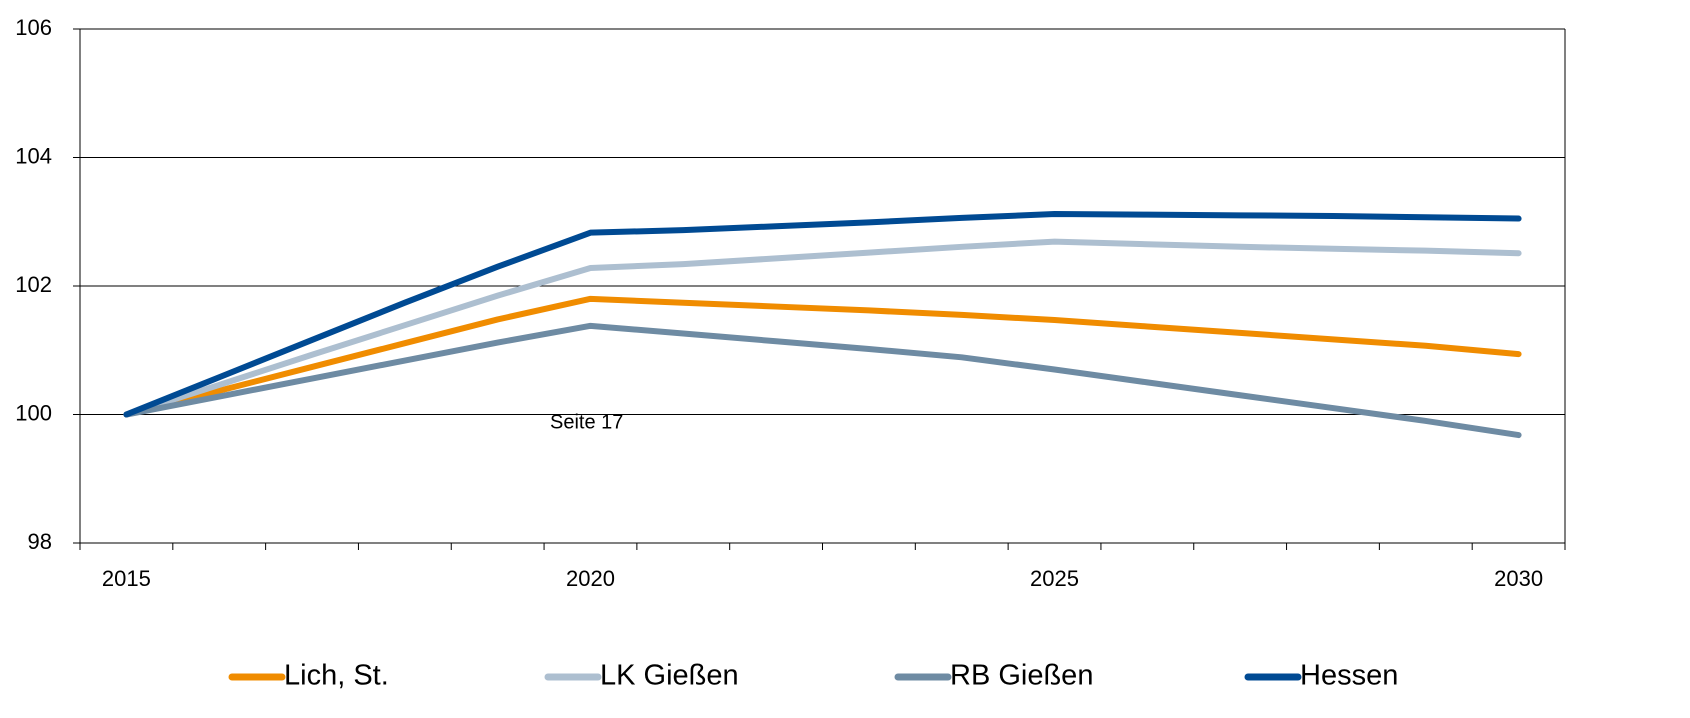  I want to click on y-tick-label: 100, so click(33, 412).